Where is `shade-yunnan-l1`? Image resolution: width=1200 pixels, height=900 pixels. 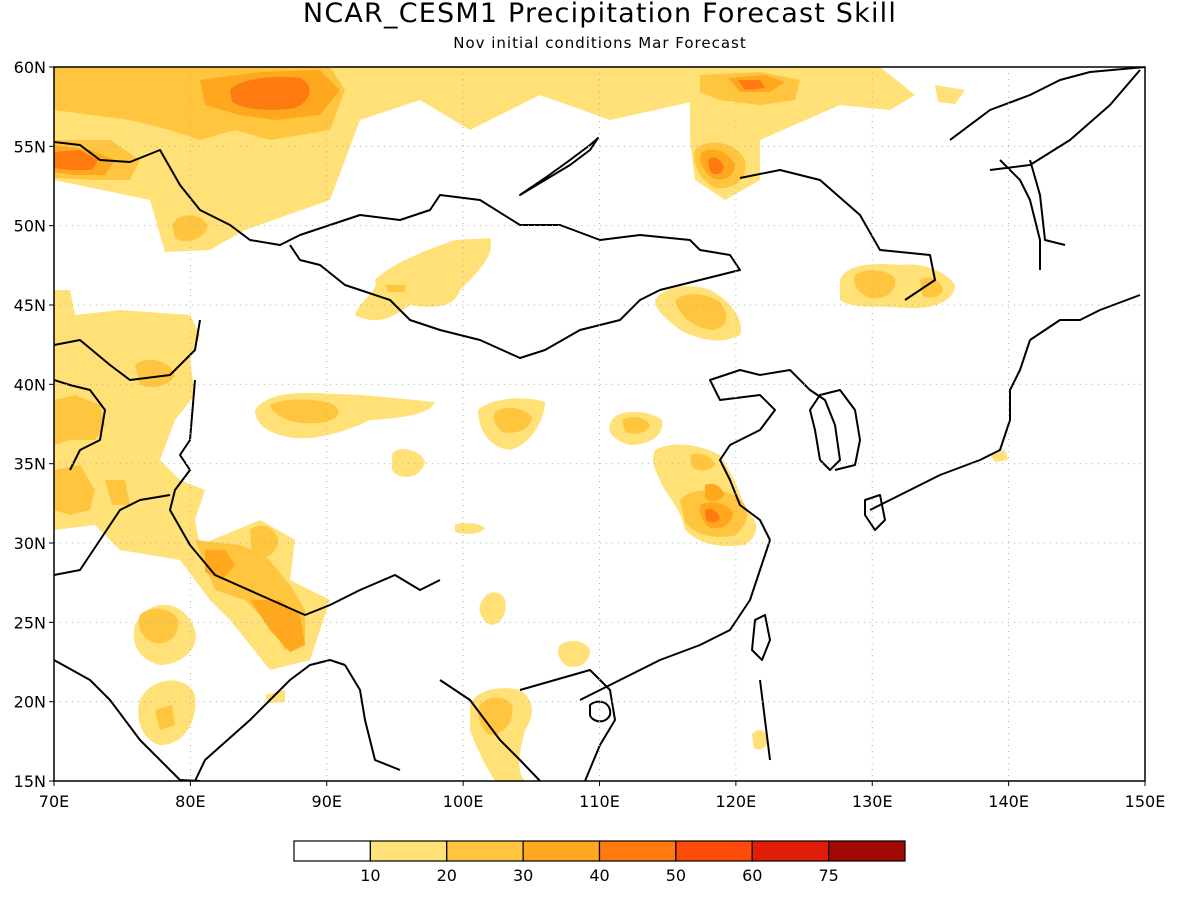
shade-yunnan-l1 is located at coordinates (492, 608).